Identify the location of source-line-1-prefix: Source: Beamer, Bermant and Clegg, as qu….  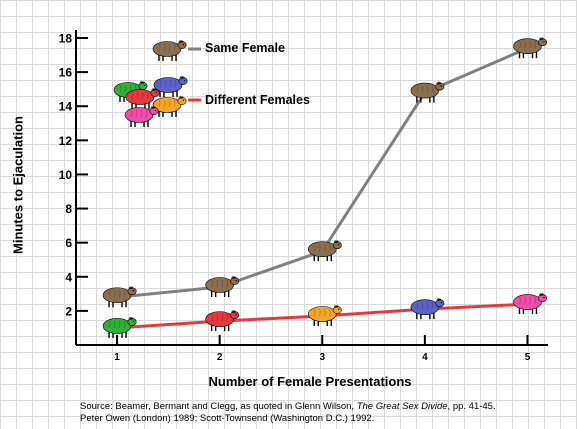
(218, 406).